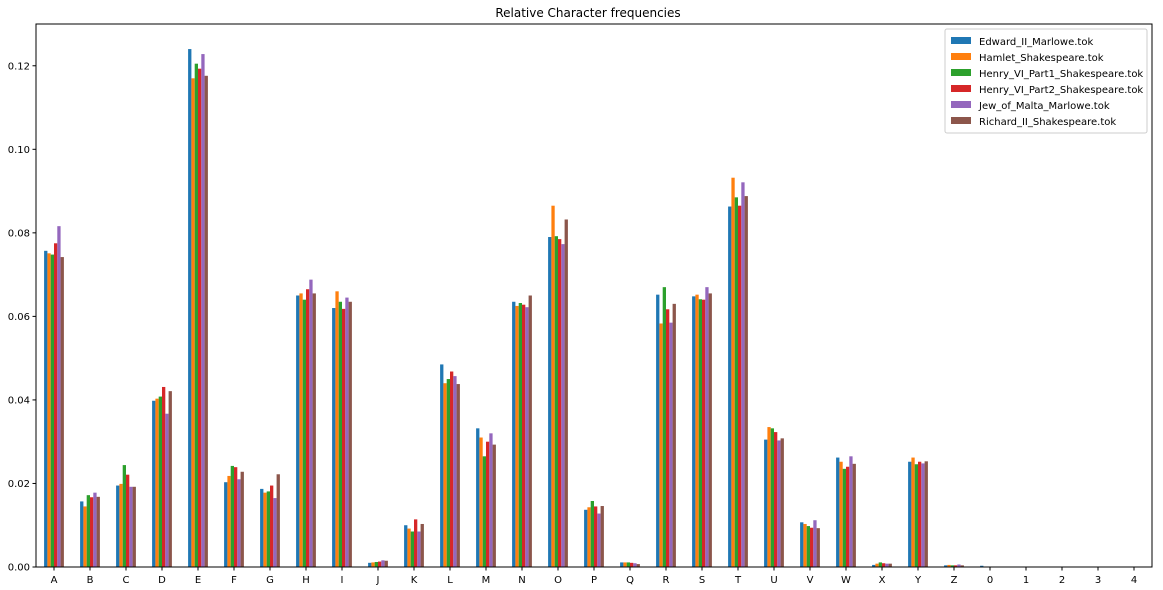 This screenshot has height=590, width=1163. Describe the element at coordinates (558, 580) in the screenshot. I see `x-tick-label: O` at that location.